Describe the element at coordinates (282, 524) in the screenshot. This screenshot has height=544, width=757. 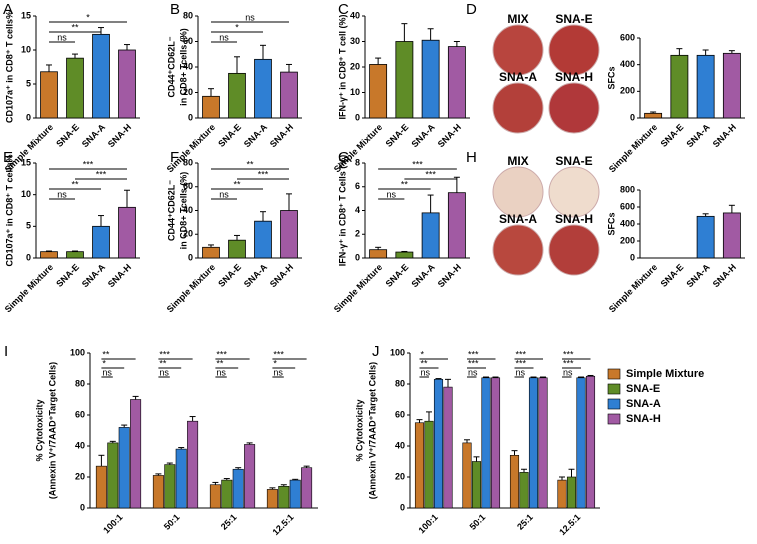
I see `x-tick-label: 12.5:1` at that location.